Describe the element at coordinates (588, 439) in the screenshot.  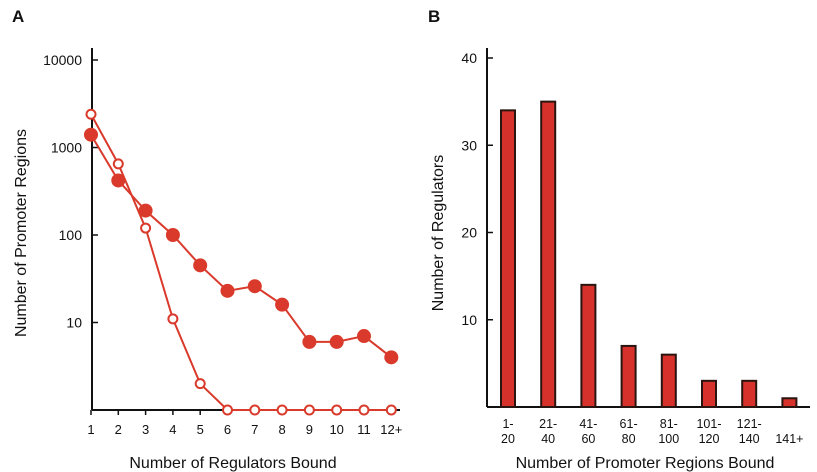
I see `panel-b-x-tick-label-line2: 60` at that location.